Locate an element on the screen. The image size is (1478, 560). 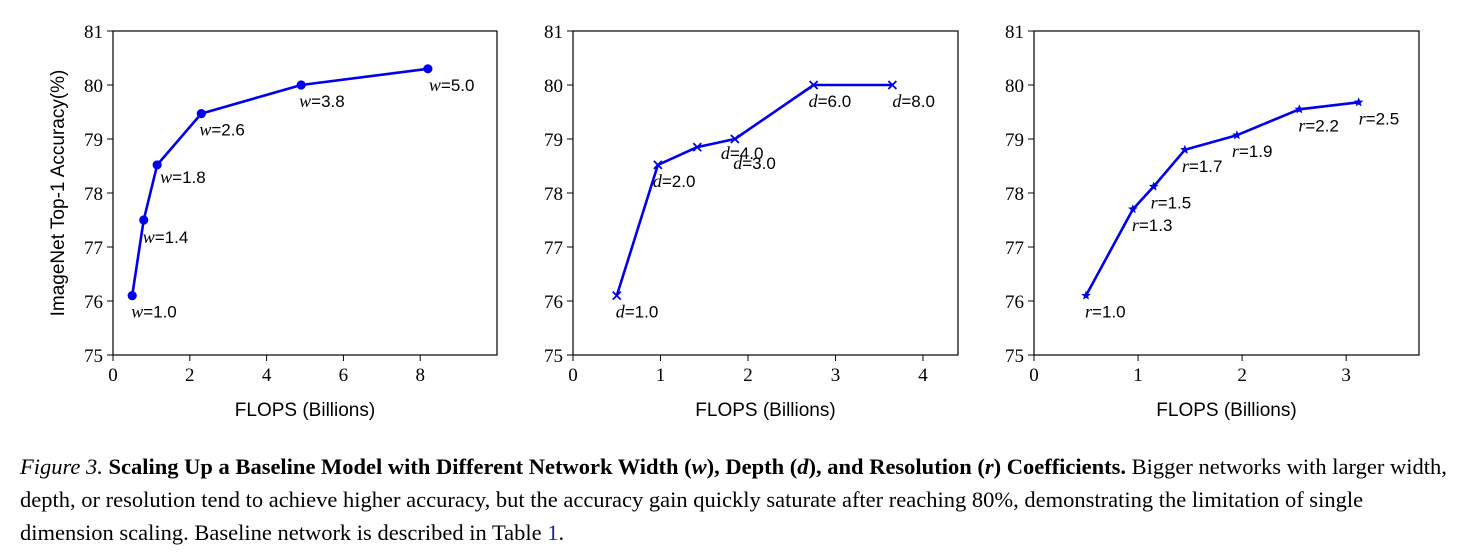
data-label: w=1.8 is located at coordinates (183, 177).